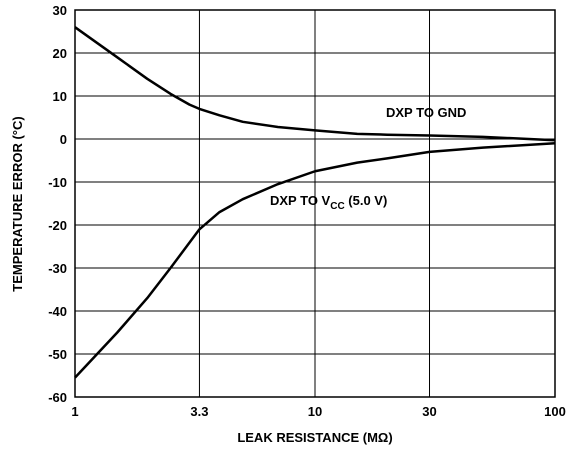 The image size is (569, 452). I want to click on y-tick-label: -40, so click(57, 311).